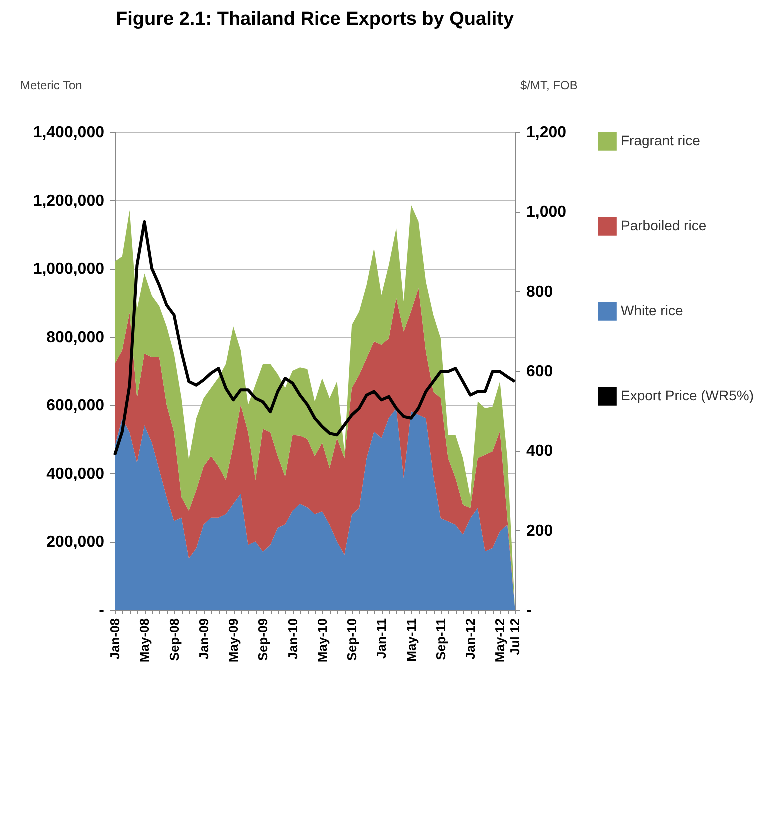  What do you see at coordinates (470, 639) in the screenshot?
I see `x-tick-label: Jan-12` at bounding box center [470, 639].